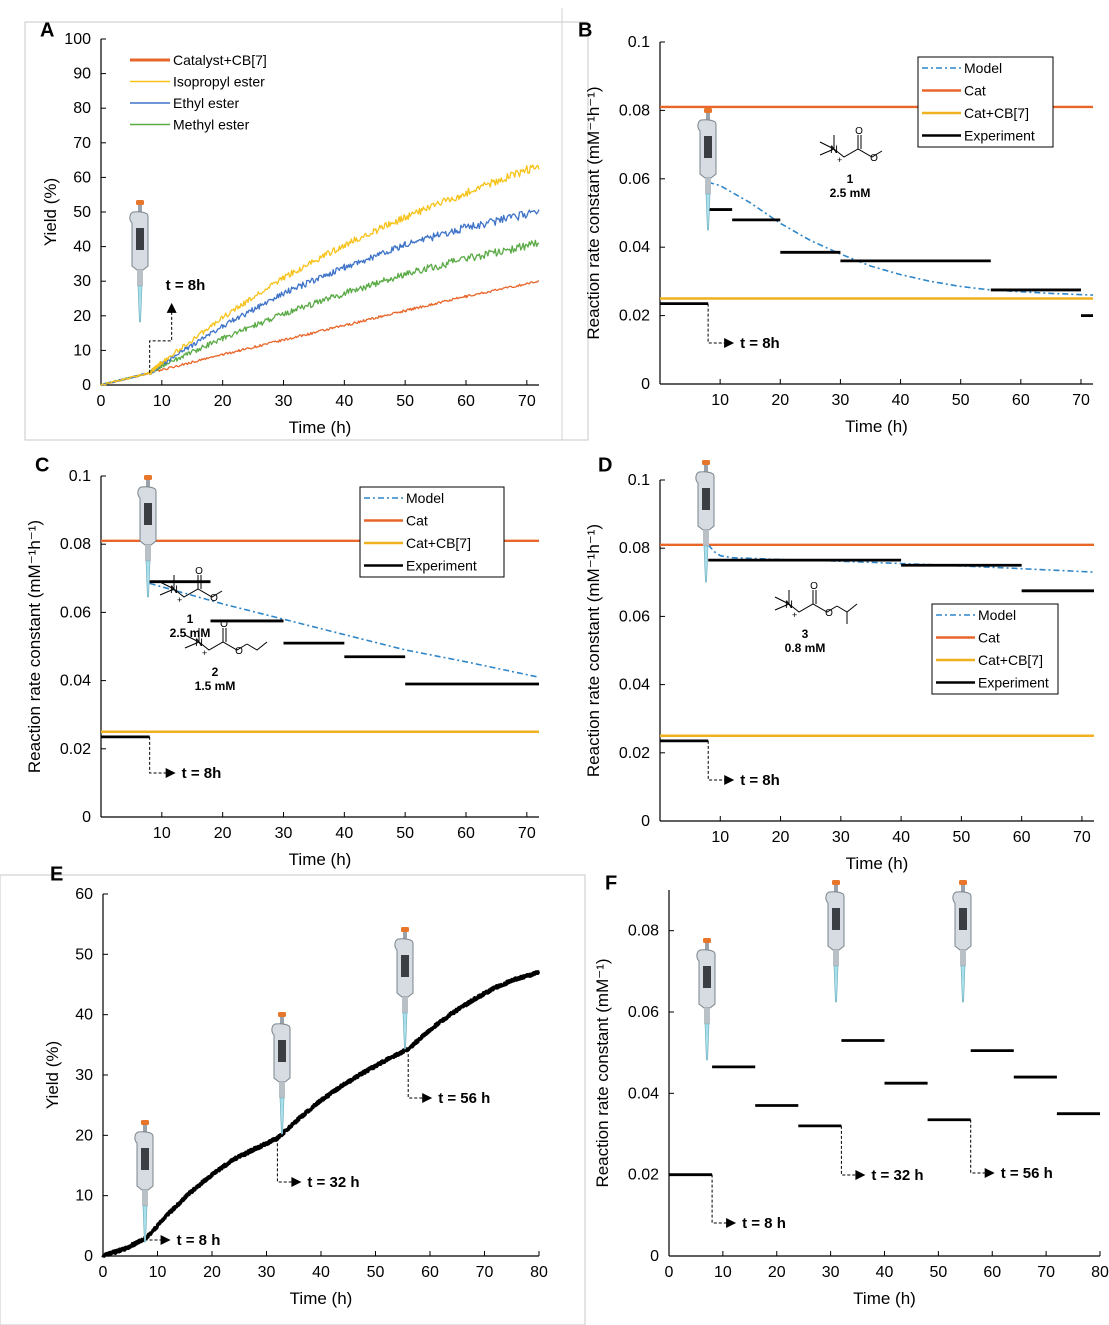  I want to click on legend-label: Experiment, so click(1013, 683).